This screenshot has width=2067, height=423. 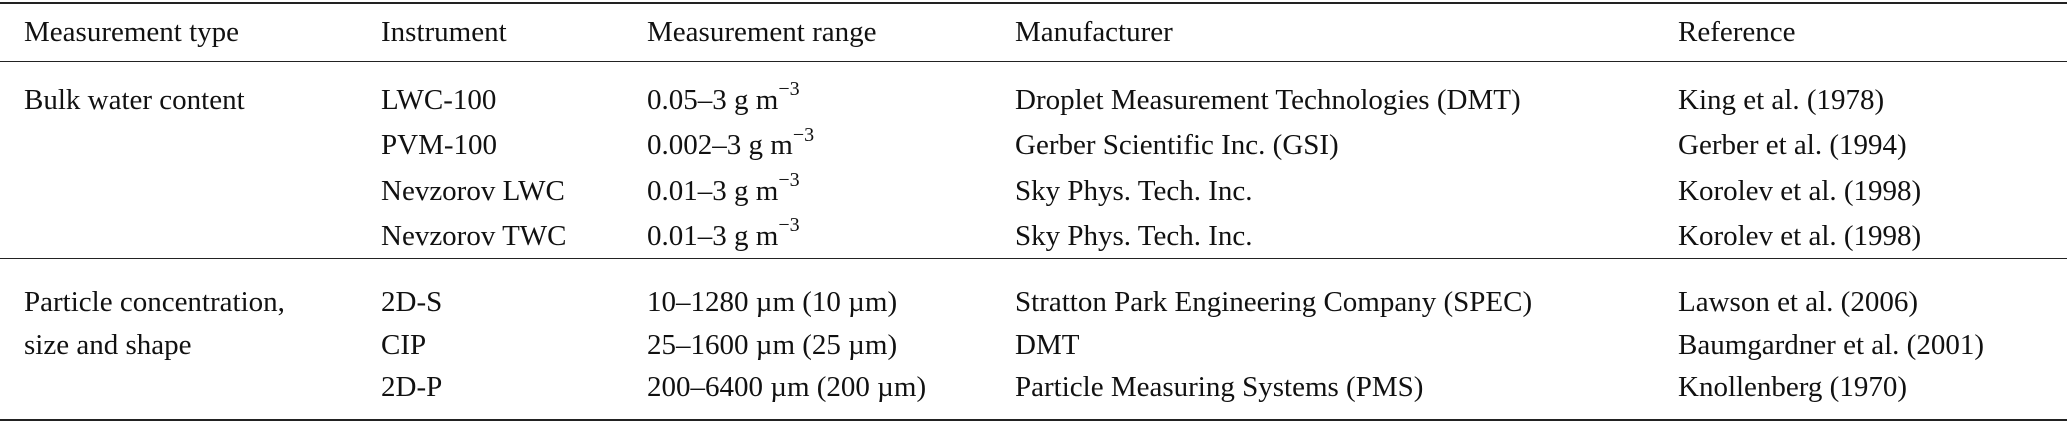 I want to click on header-rule, so click(x=1033, y=61).